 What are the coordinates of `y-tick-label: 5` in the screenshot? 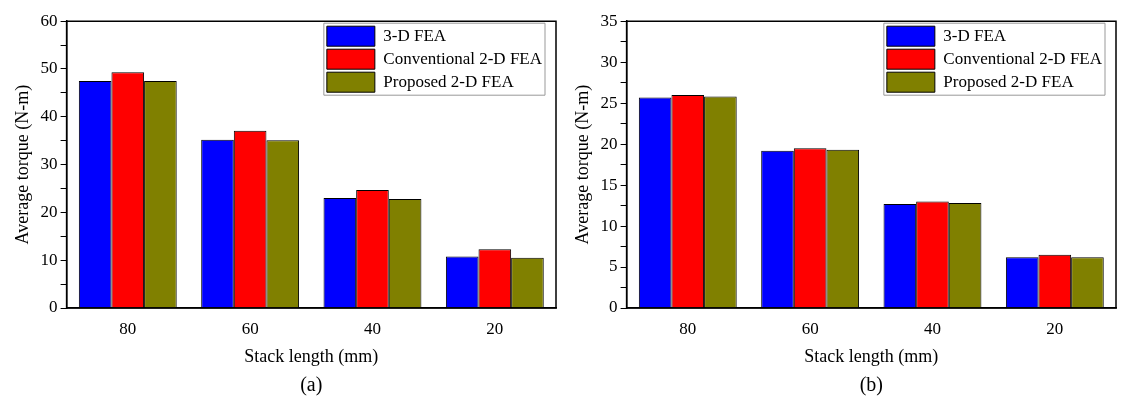 It's located at (613, 266).